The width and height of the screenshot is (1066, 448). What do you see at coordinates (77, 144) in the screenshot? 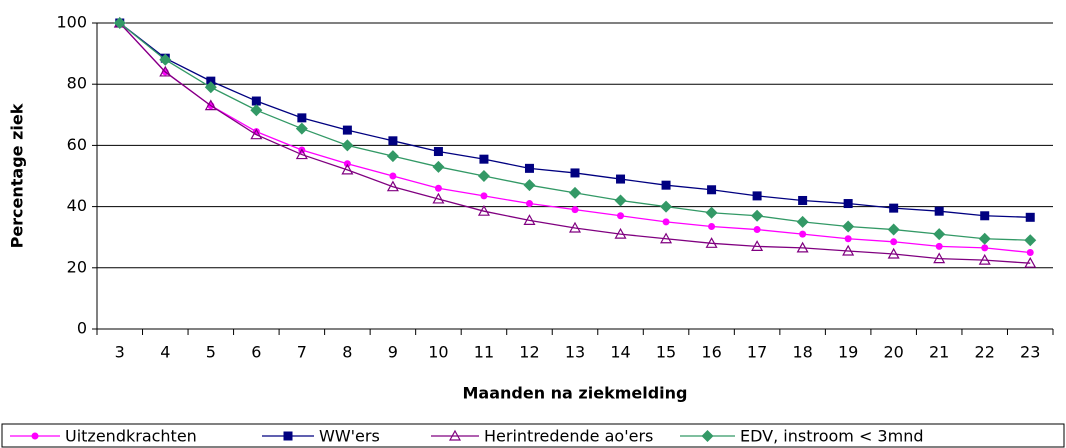
I see `y-tick-label: 60` at bounding box center [77, 144].